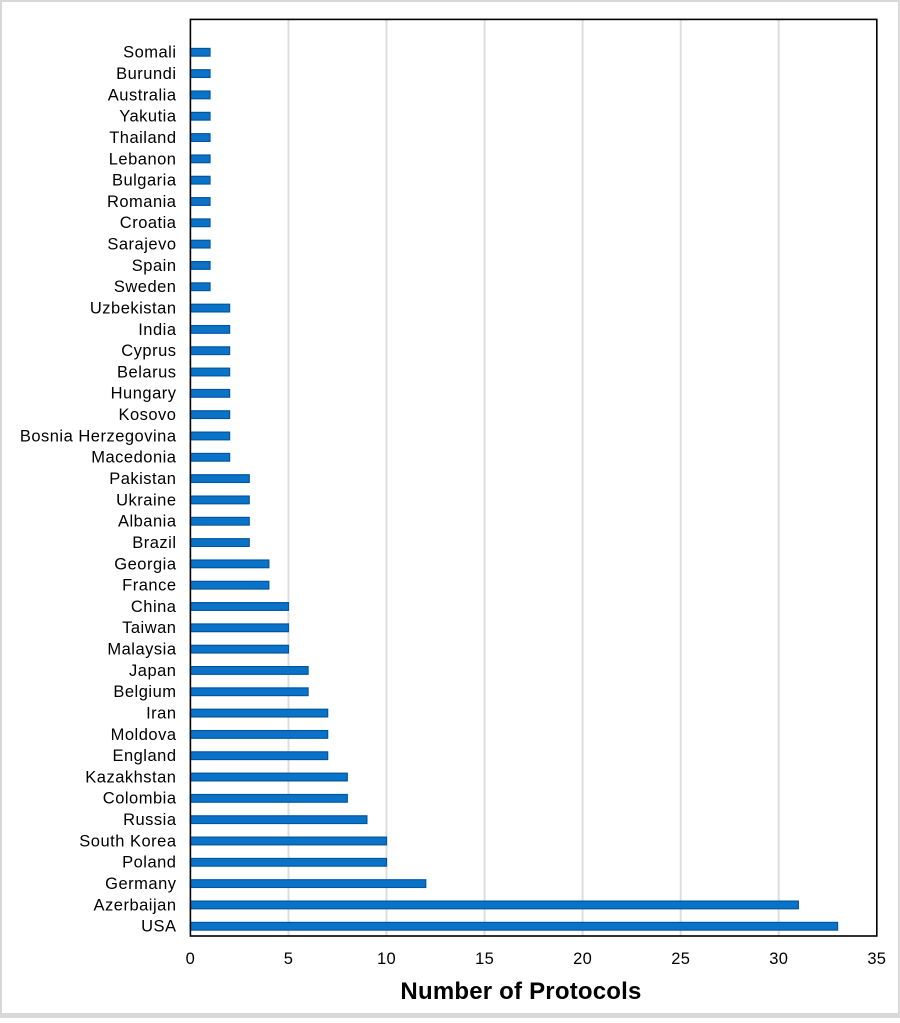 This screenshot has width=900, height=1023. Describe the element at coordinates (144, 692) in the screenshot. I see `svg-text: Belgium` at that location.